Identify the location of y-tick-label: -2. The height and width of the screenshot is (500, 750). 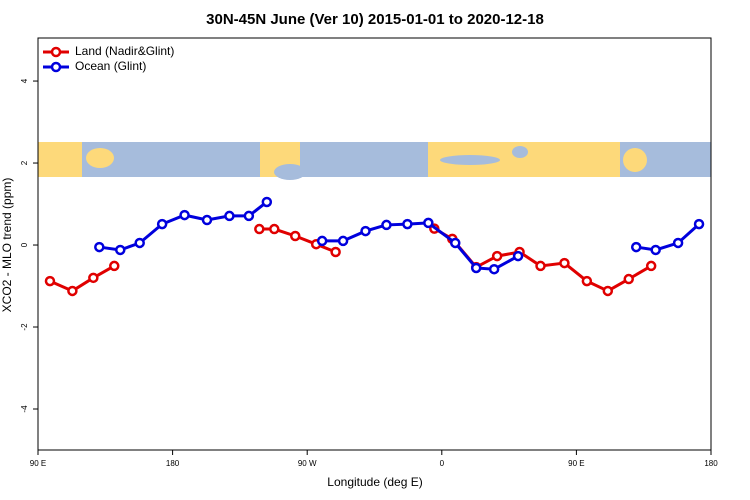
(24, 327).